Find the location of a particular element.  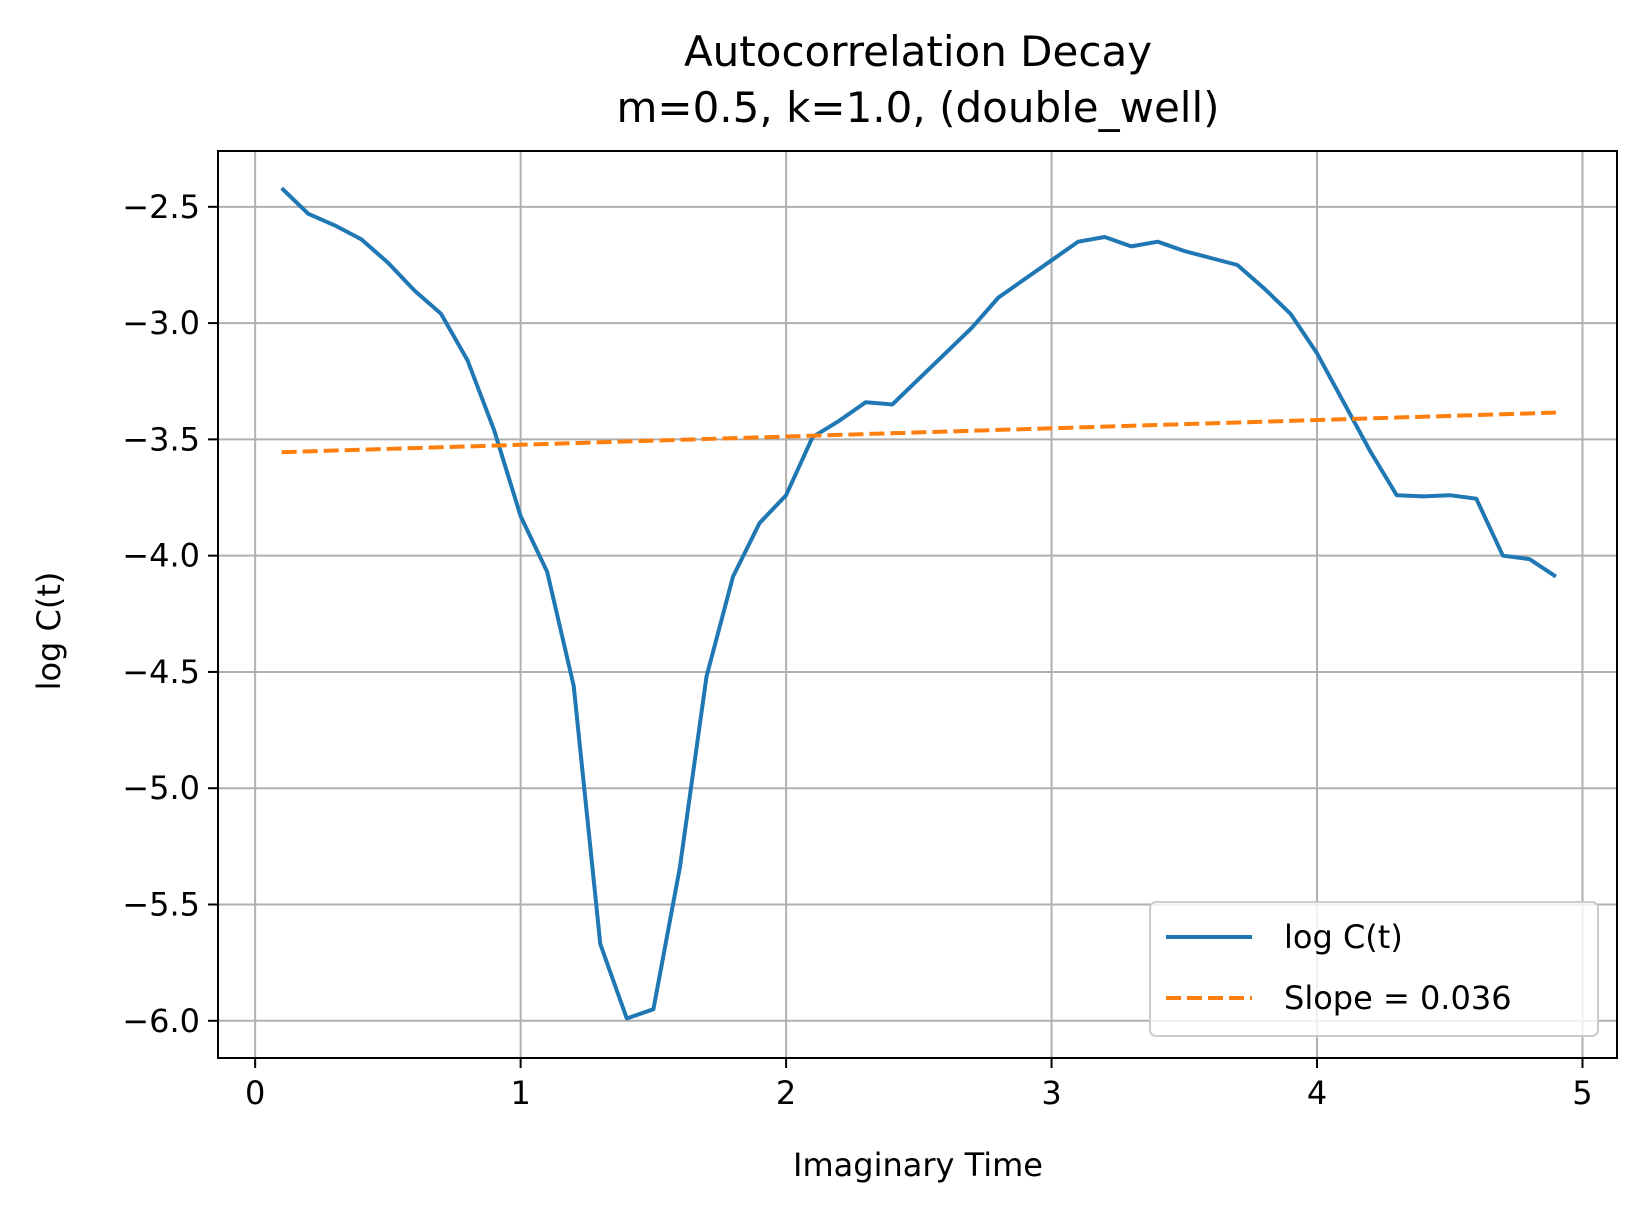

y-tick-label: −3.0 is located at coordinates (161, 323).